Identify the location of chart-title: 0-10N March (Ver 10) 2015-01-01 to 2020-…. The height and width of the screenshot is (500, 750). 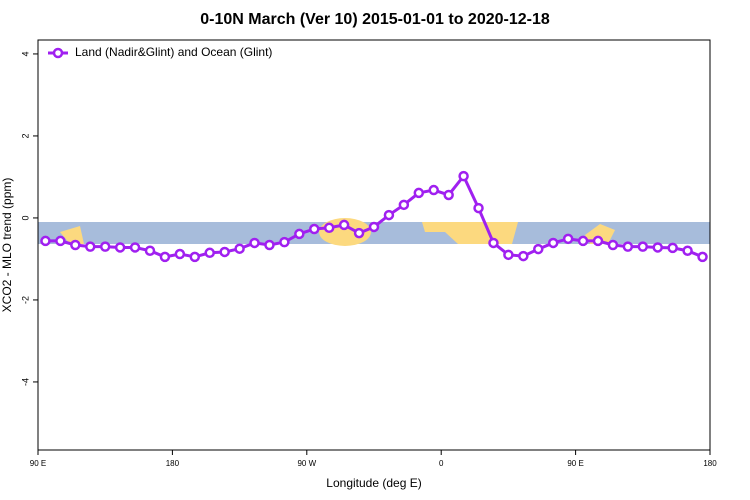
(375, 19).